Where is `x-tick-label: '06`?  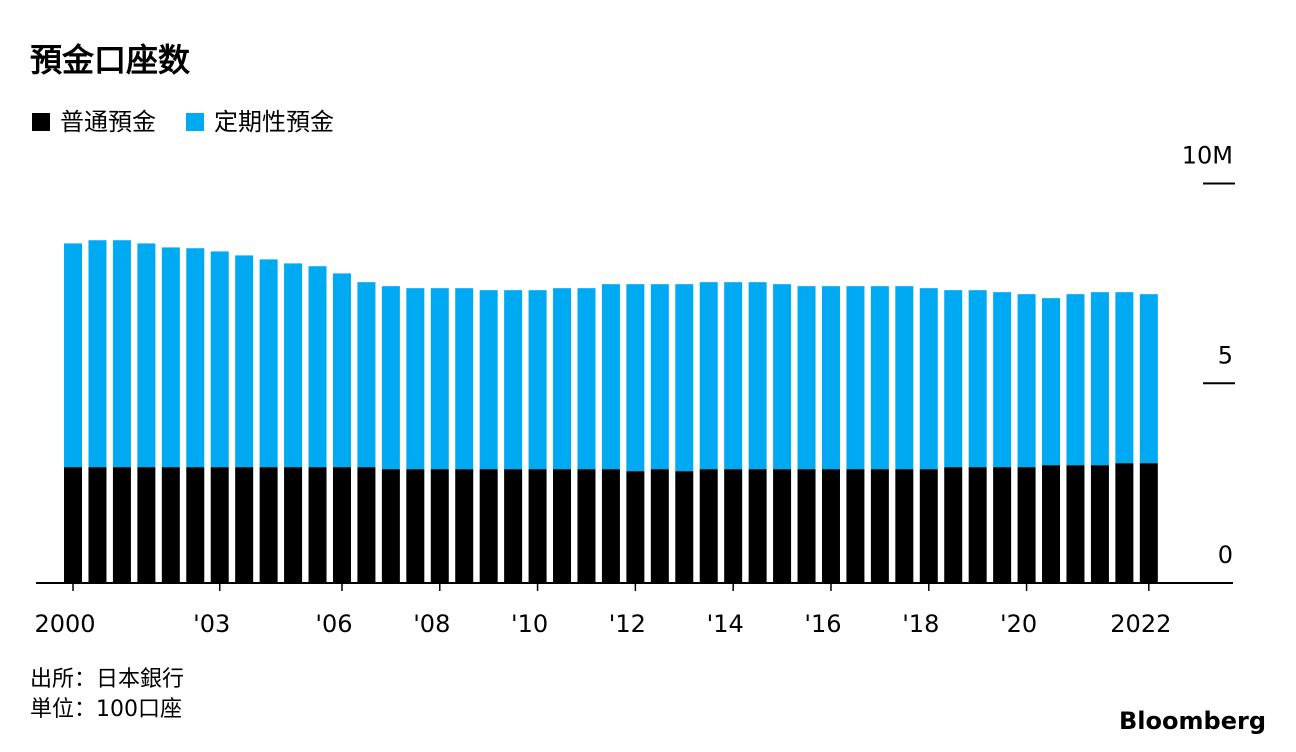
x-tick-label: '06 is located at coordinates (333, 624).